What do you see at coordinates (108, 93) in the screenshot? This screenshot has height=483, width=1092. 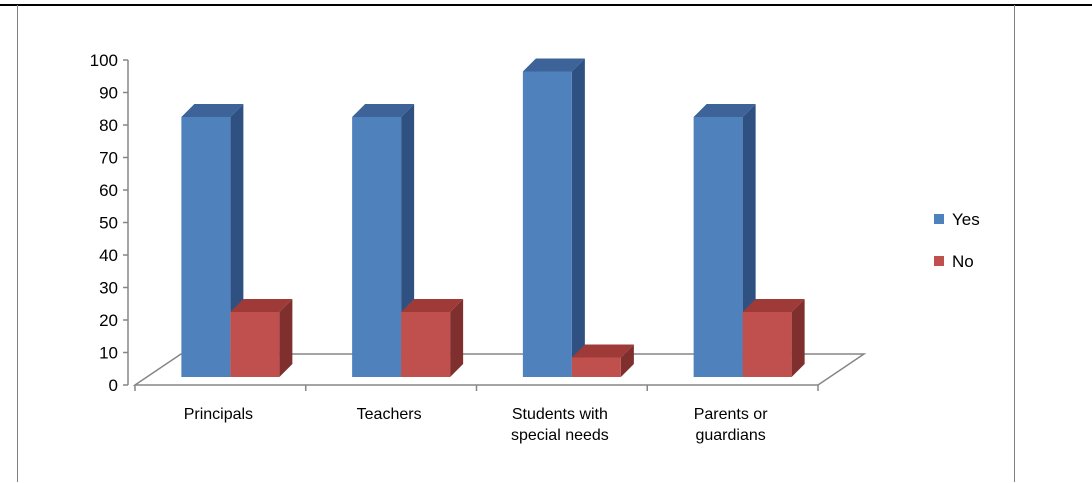 I see `y-tick-label: 90` at bounding box center [108, 93].